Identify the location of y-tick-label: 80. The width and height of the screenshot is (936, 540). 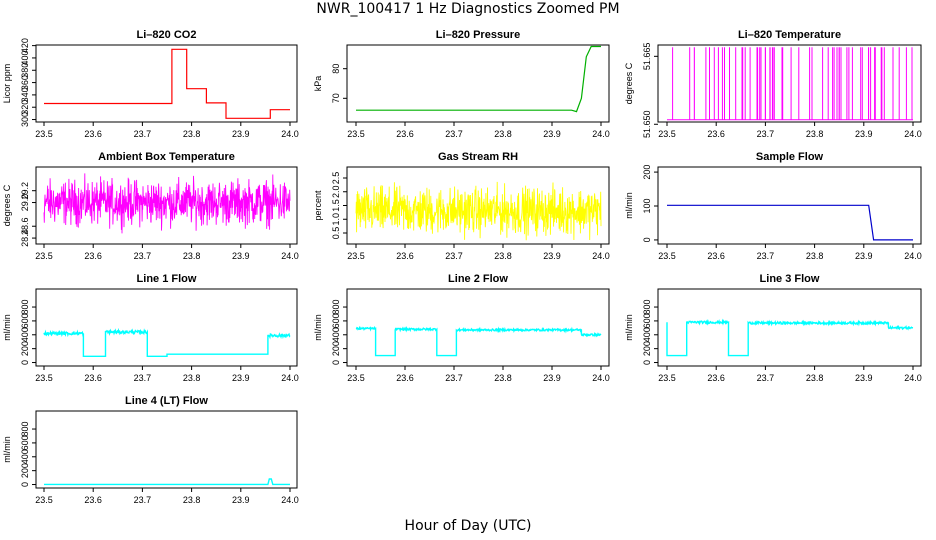
(336, 69).